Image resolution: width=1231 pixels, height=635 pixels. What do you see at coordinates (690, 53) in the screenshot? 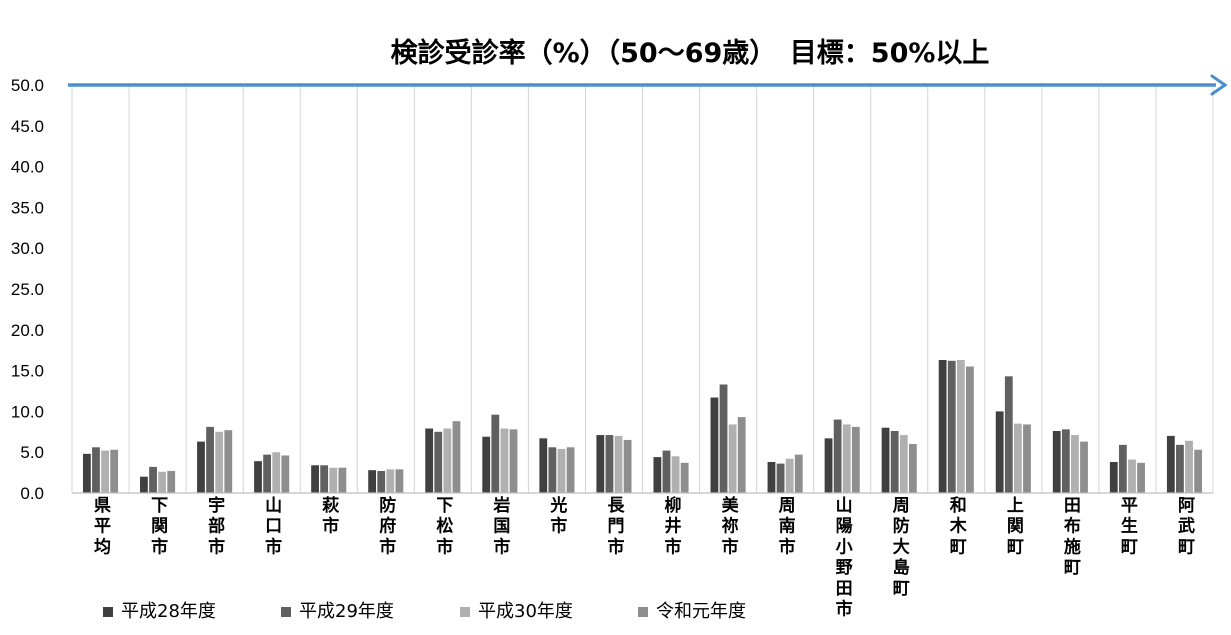
I see `chart-title: 検診受診率（%）（50～69歳） 目標：50%以上` at bounding box center [690, 53].